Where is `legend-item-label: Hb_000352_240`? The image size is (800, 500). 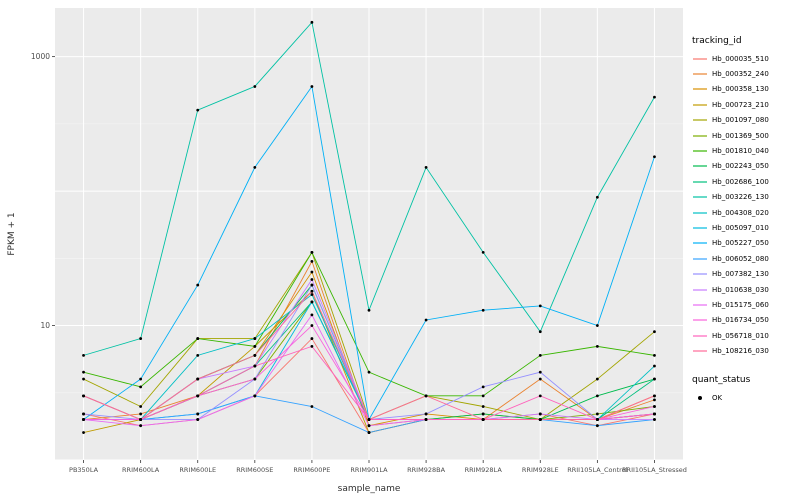
legend-item-label: Hb_000352_240 is located at coordinates (740, 74).